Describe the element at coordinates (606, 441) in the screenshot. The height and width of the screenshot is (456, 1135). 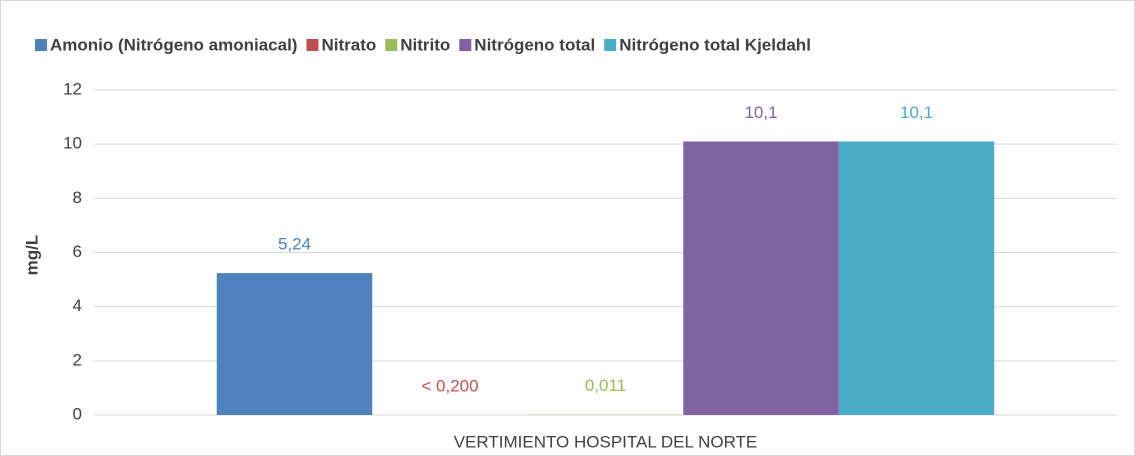
I see `x-tick-label: VERTIMIENTO HOSPITAL DEL NORTE` at that location.